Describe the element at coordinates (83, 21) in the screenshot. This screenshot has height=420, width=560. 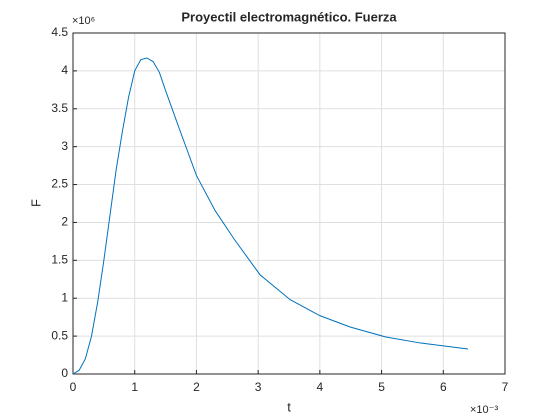
I see `y-exponent: ×10⁶` at that location.